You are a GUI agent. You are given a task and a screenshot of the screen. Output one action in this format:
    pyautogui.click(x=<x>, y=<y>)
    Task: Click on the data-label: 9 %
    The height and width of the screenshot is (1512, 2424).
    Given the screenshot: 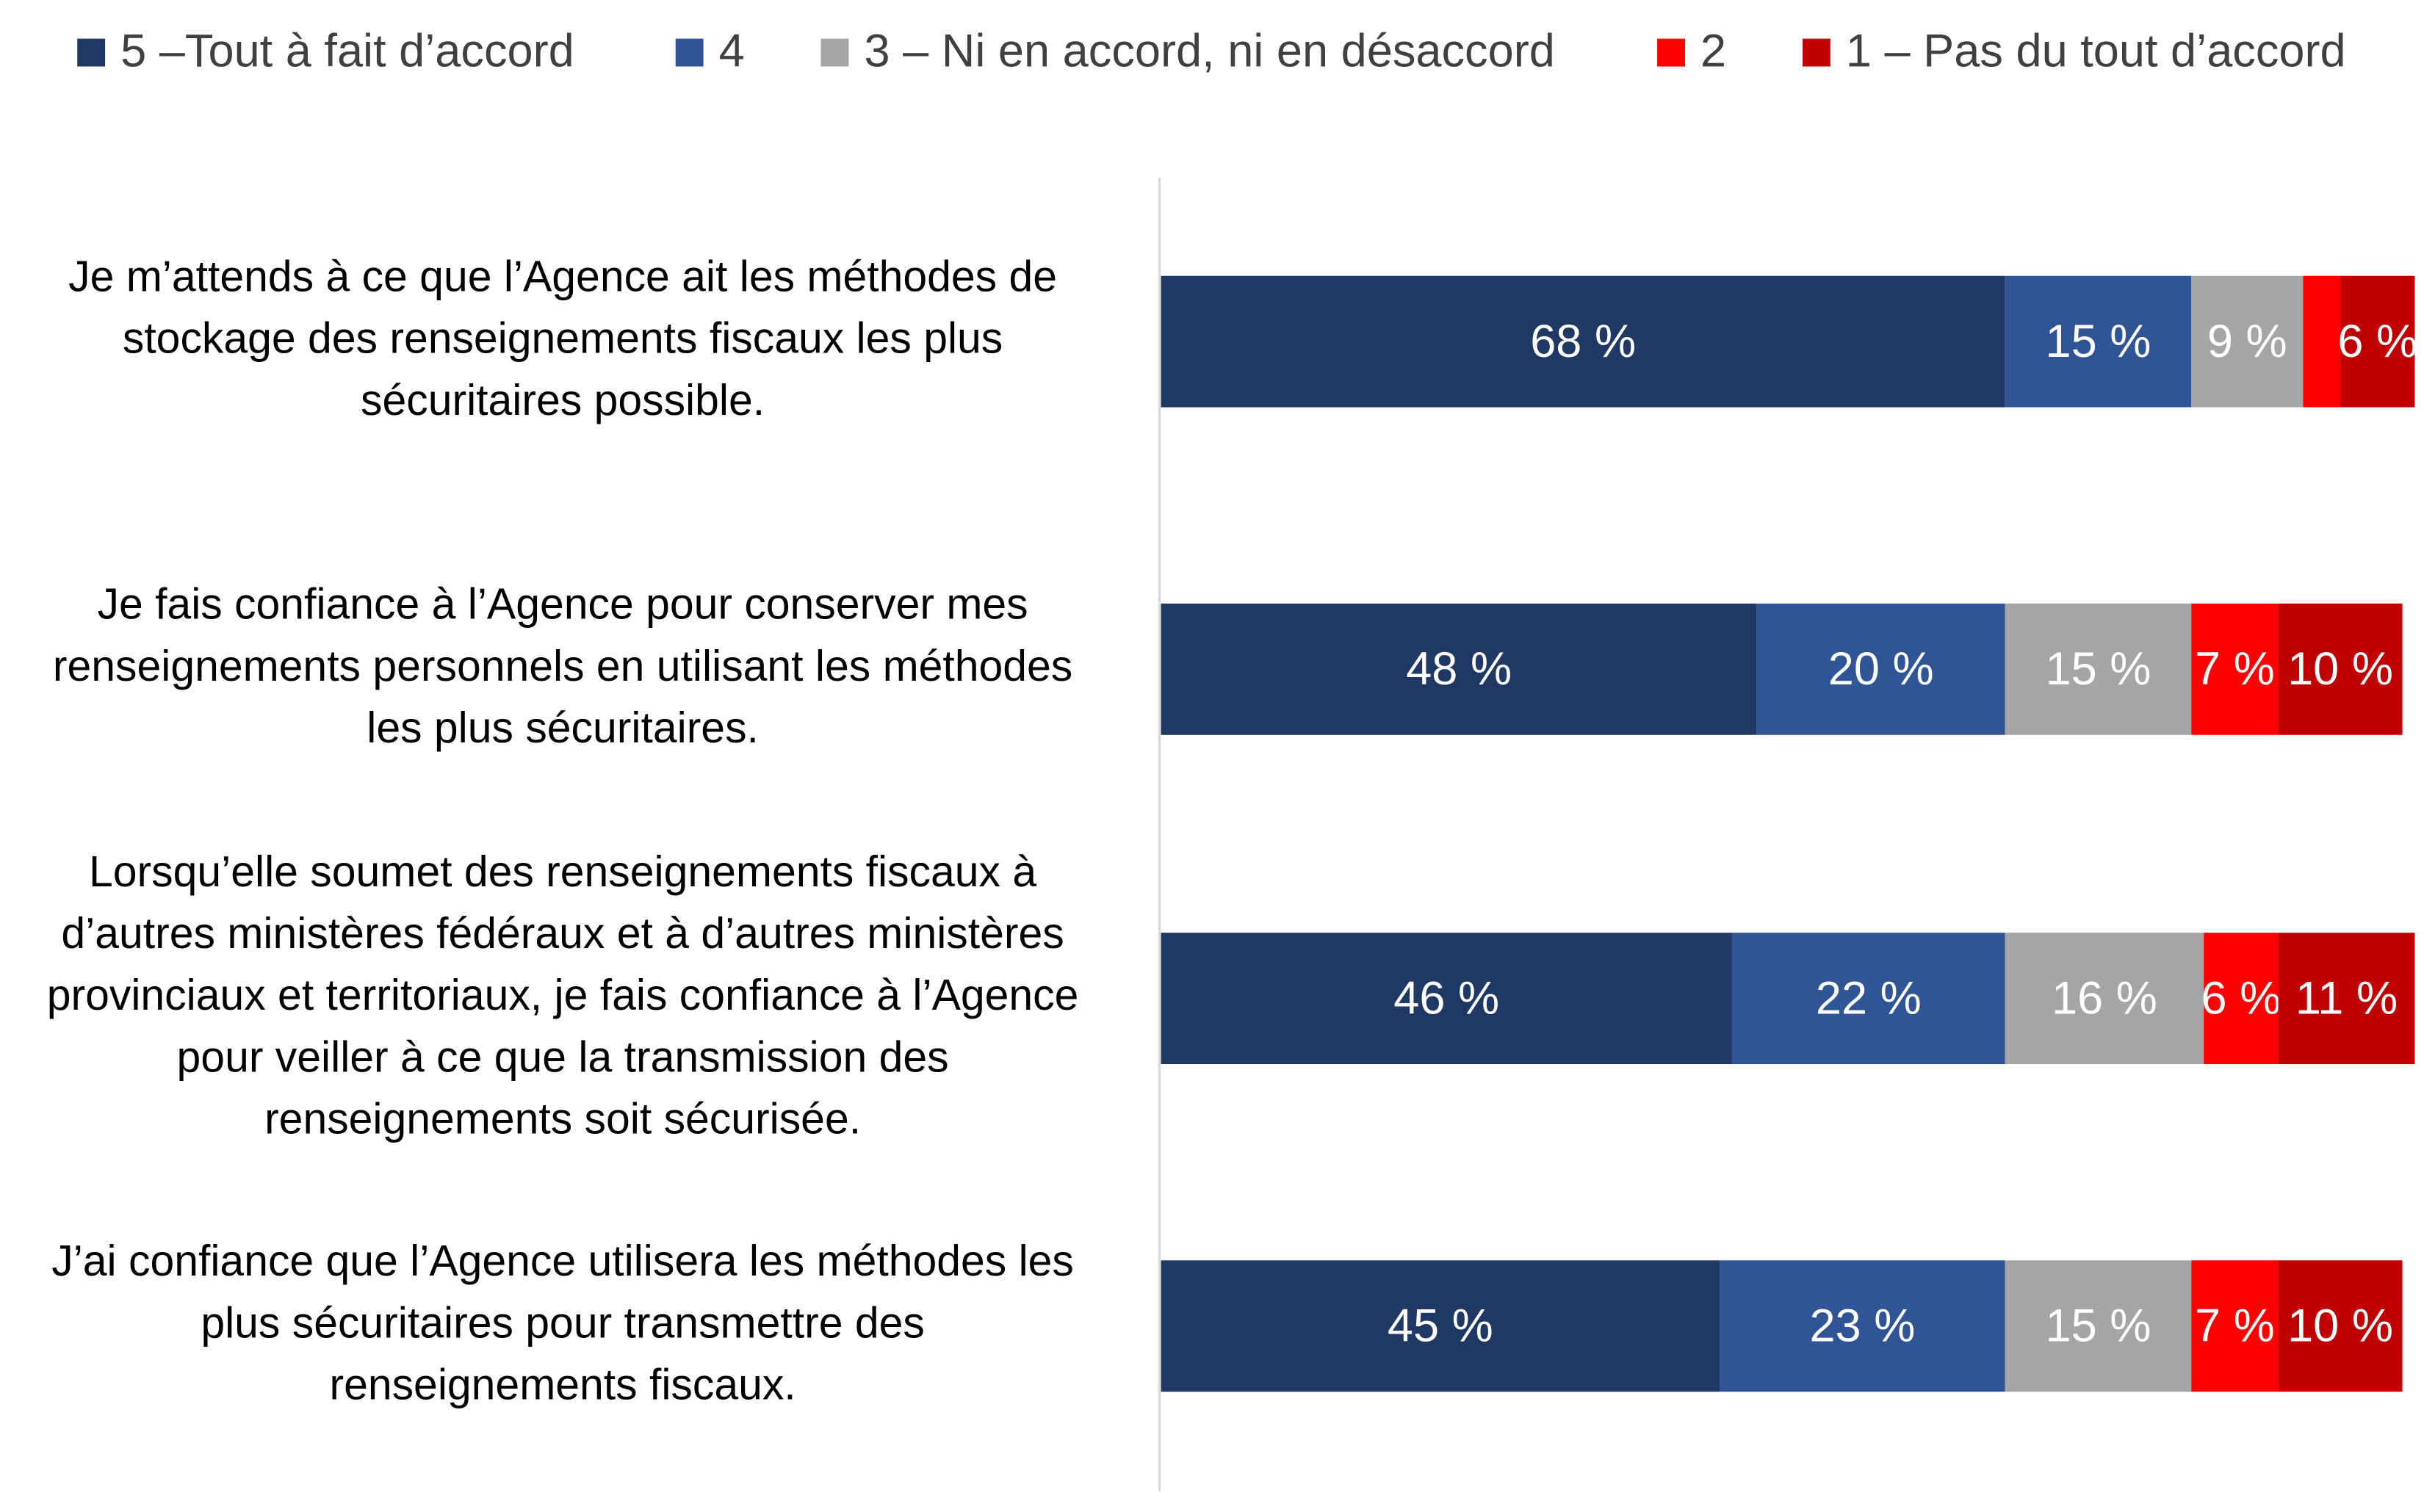 What is the action you would take?
    pyautogui.click(x=2247, y=341)
    